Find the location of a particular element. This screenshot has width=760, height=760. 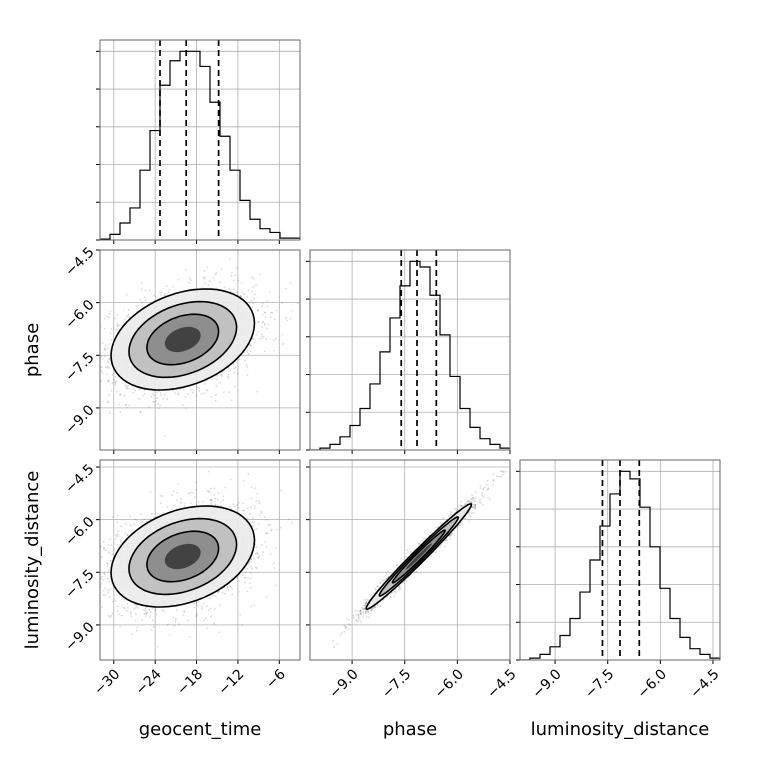

xtick-geocent_time-3: −12 is located at coordinates (231, 682).